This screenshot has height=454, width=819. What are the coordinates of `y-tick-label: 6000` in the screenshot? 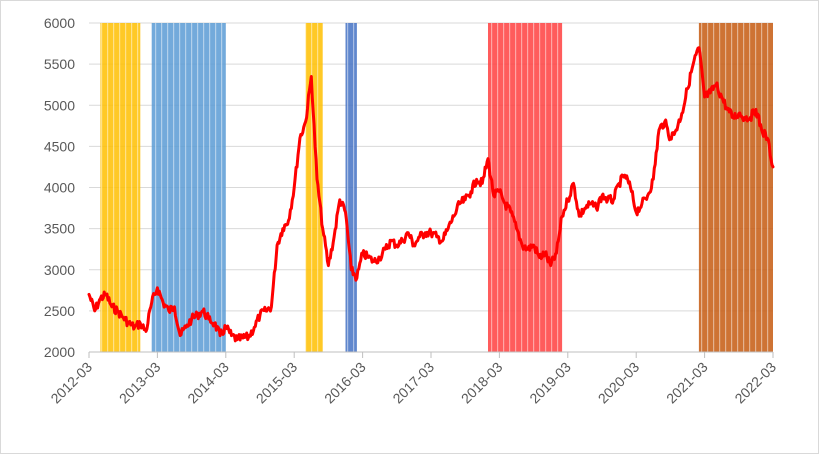 It's located at (59, 23).